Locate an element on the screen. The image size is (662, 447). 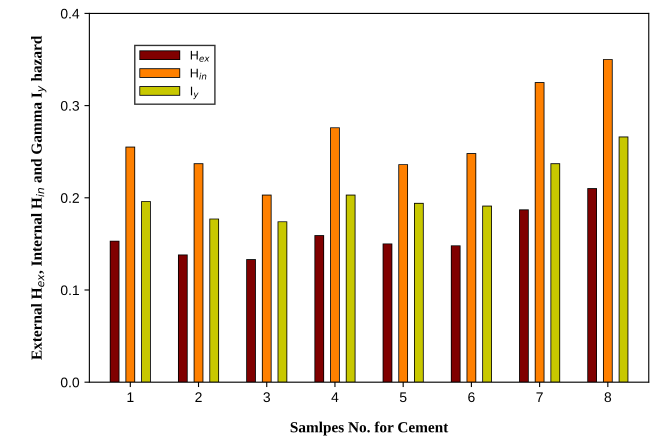
y-tick-label: 0.1 is located at coordinates (69, 290).